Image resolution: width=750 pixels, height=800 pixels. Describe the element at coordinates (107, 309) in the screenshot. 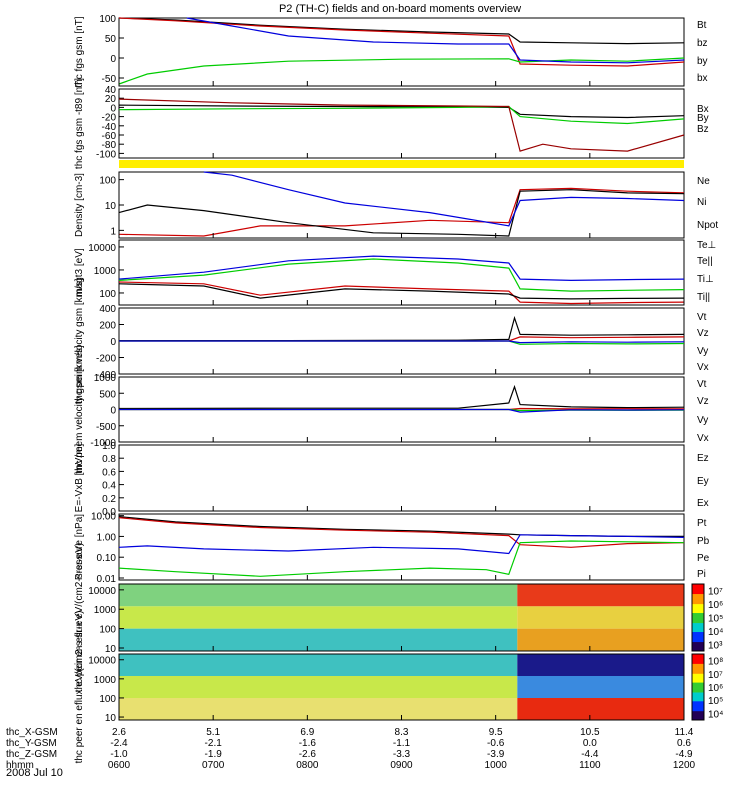

I see `y-tick-label: 400` at that location.